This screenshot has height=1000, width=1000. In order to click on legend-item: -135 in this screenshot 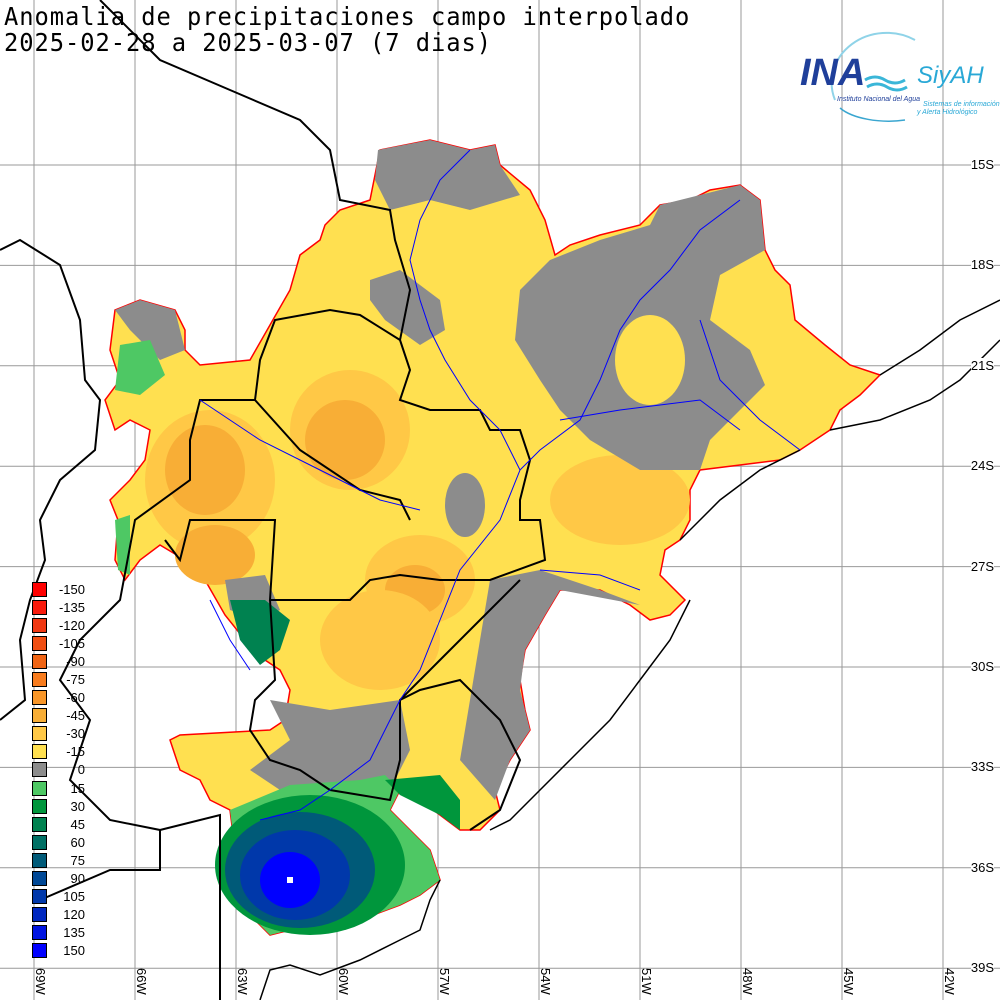, I will do `click(58, 607)`.